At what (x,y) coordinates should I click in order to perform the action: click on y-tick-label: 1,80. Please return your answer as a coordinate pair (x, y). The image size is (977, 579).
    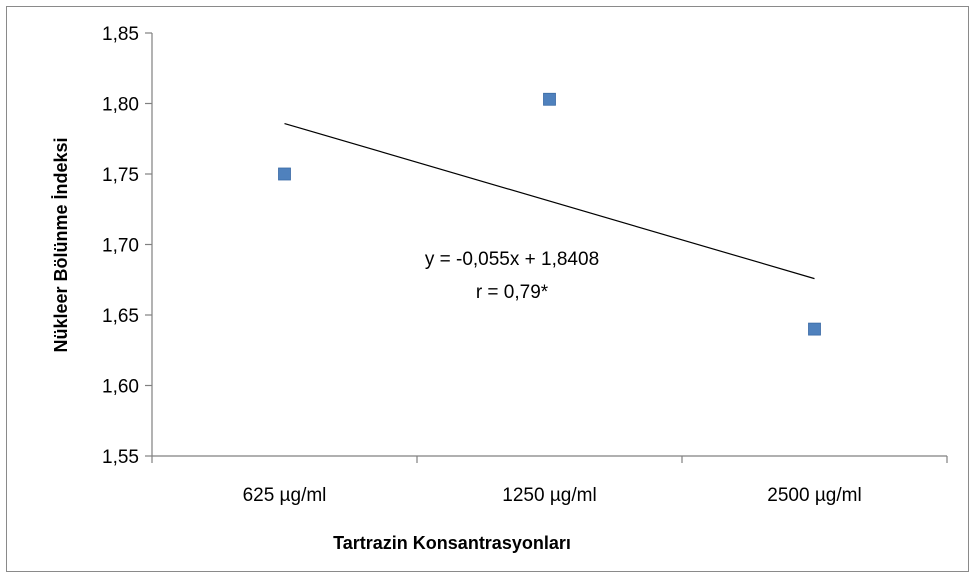
    Looking at the image, I should click on (120, 105).